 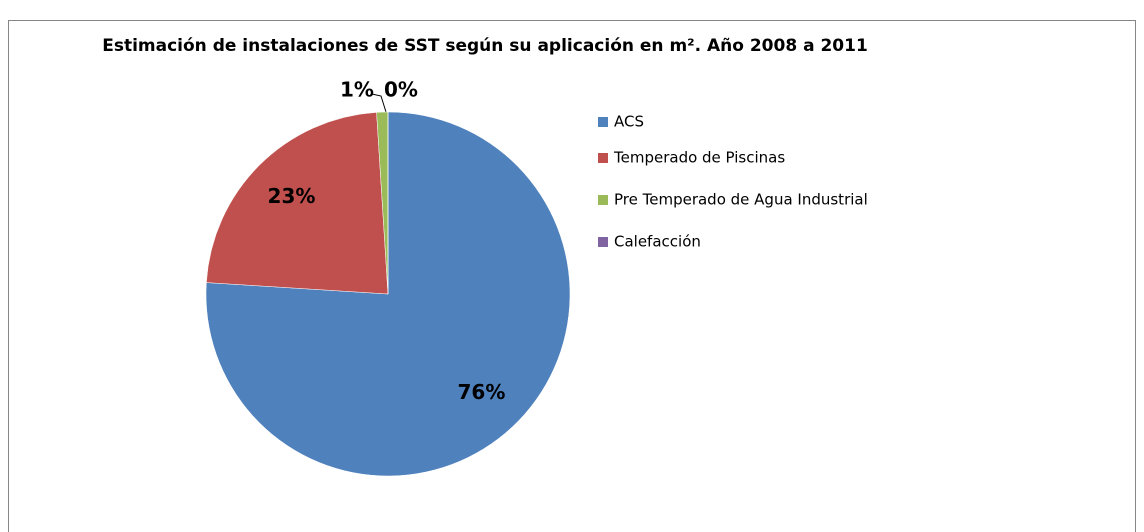 I want to click on data-label: 76%, so click(x=482, y=392).